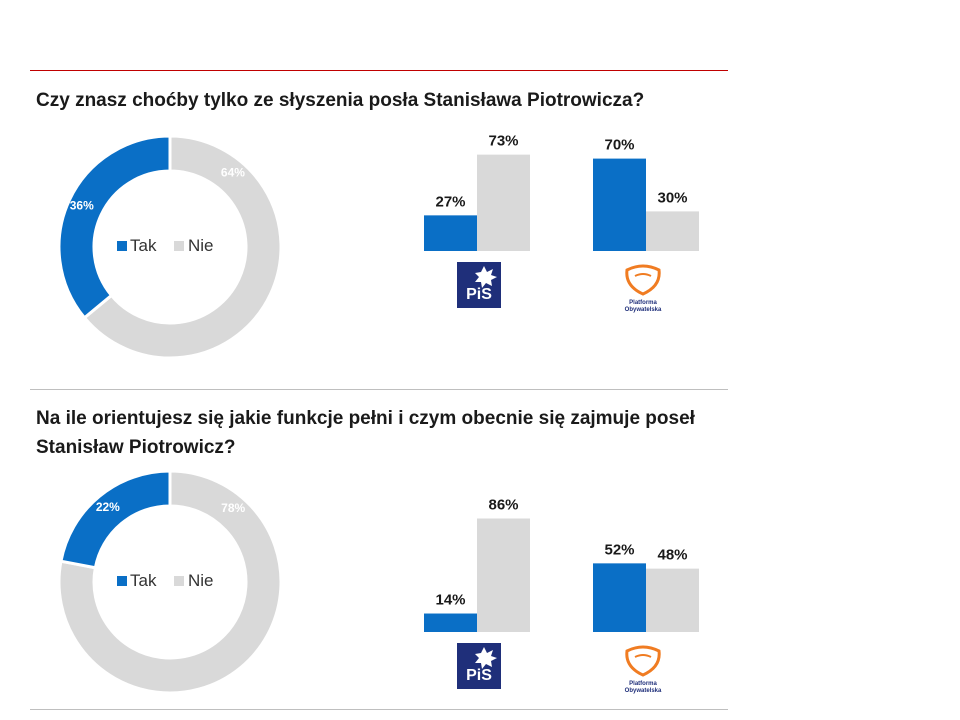 The height and width of the screenshot is (720, 960). I want to click on donut-label-tak: 22%, so click(108, 507).